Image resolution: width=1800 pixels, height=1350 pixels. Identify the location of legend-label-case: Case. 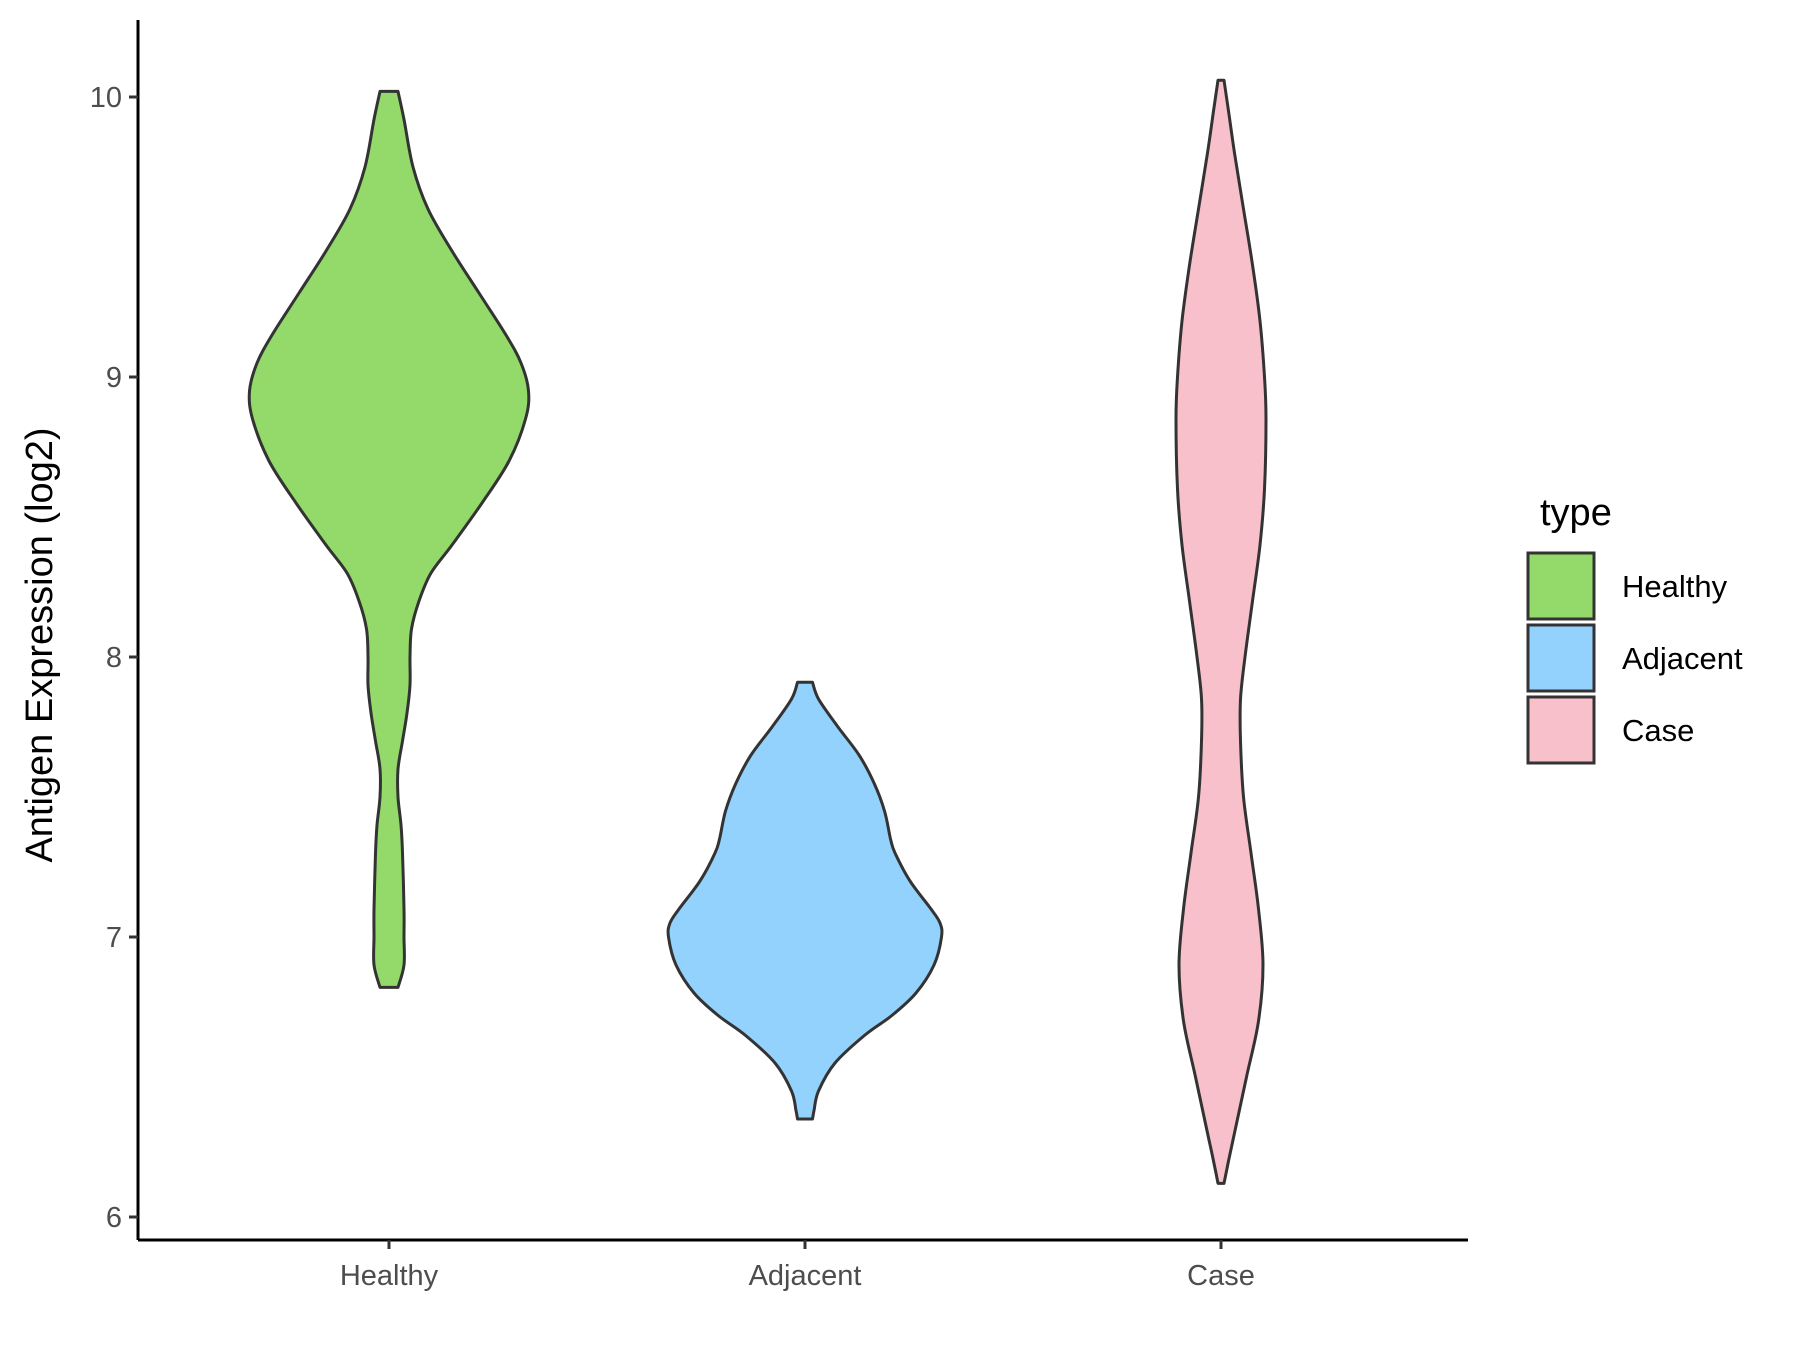
(1658, 730).